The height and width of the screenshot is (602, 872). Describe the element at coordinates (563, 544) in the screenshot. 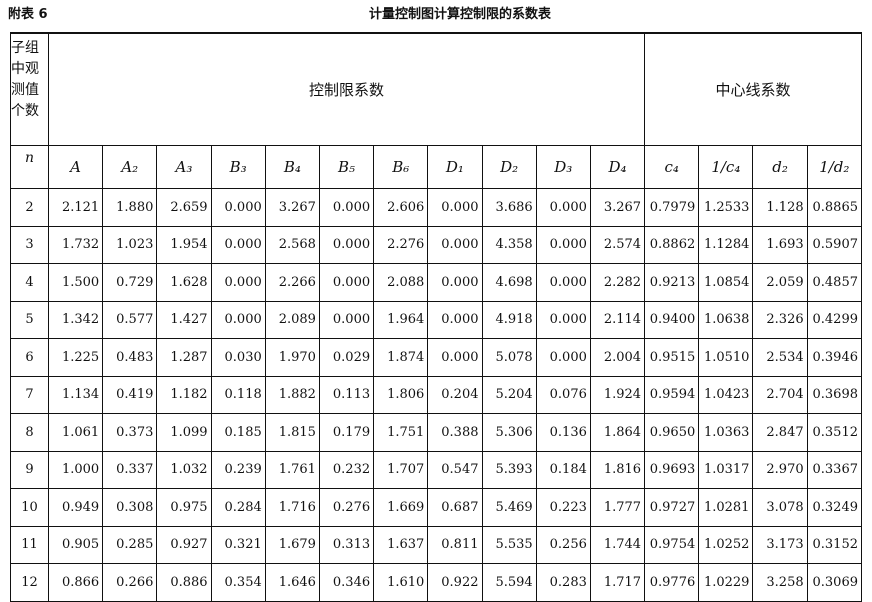

I see `value-cell: 0.256` at that location.